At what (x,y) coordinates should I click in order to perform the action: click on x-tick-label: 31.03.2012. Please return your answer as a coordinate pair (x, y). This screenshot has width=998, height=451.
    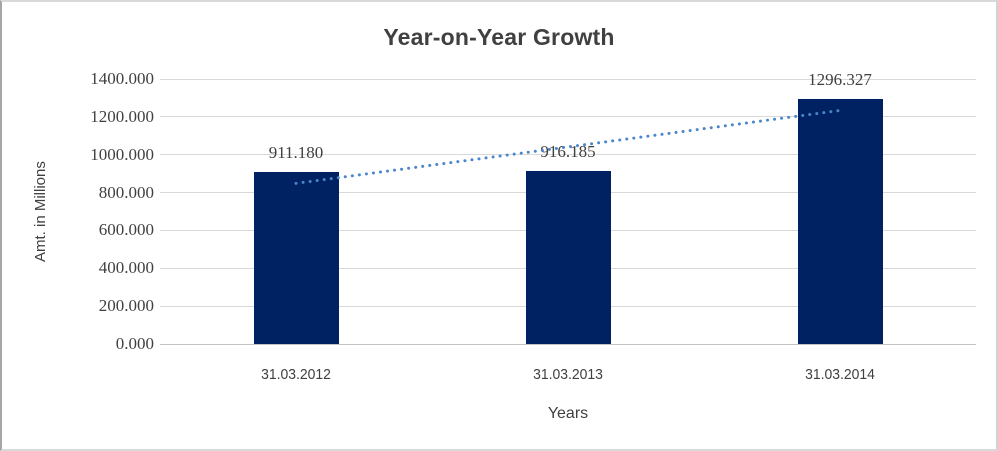
    Looking at the image, I should click on (296, 374).